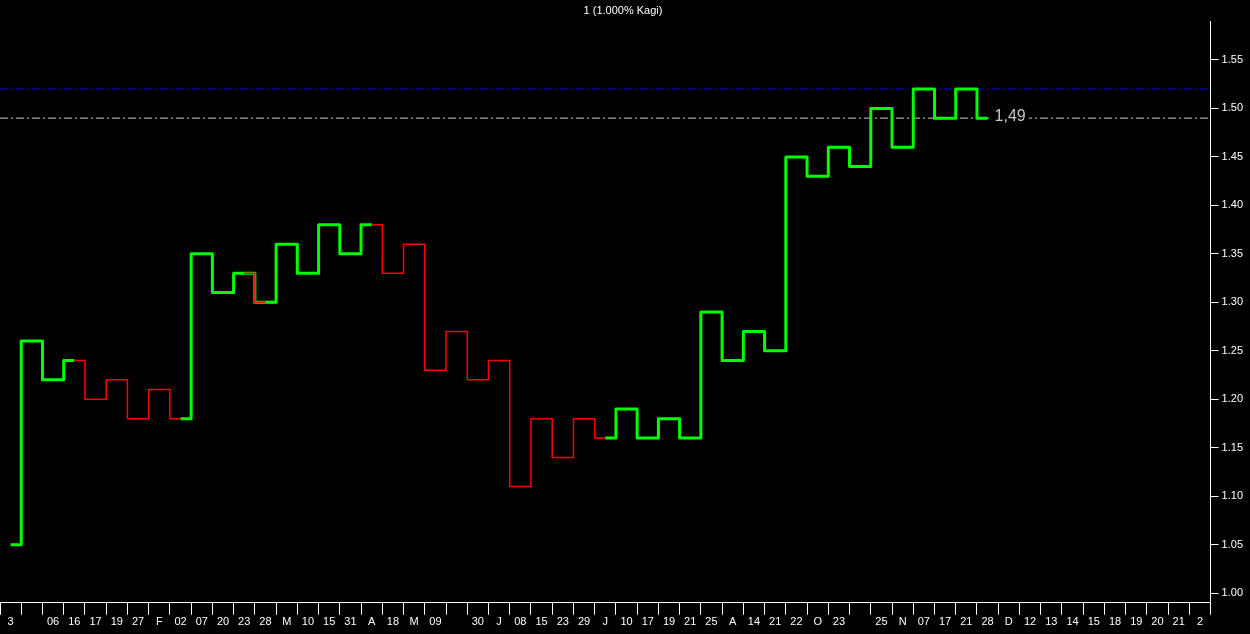  Describe the element at coordinates (902, 621) in the screenshot. I see `x-tick-label: N` at that location.